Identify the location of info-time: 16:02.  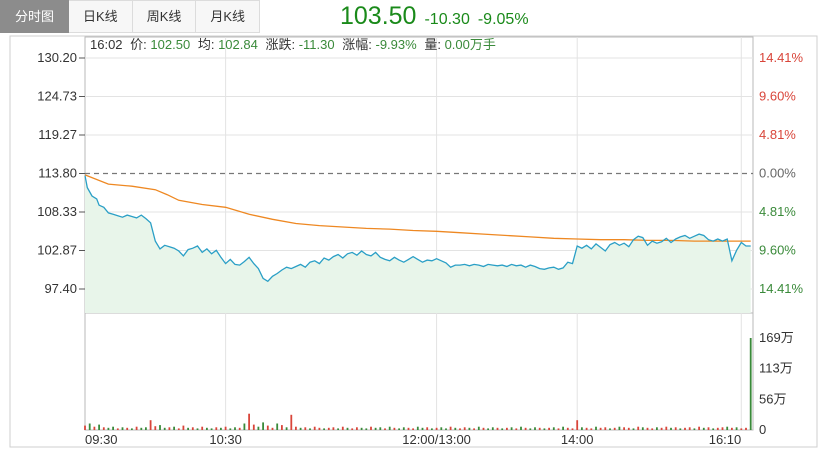
(106, 44).